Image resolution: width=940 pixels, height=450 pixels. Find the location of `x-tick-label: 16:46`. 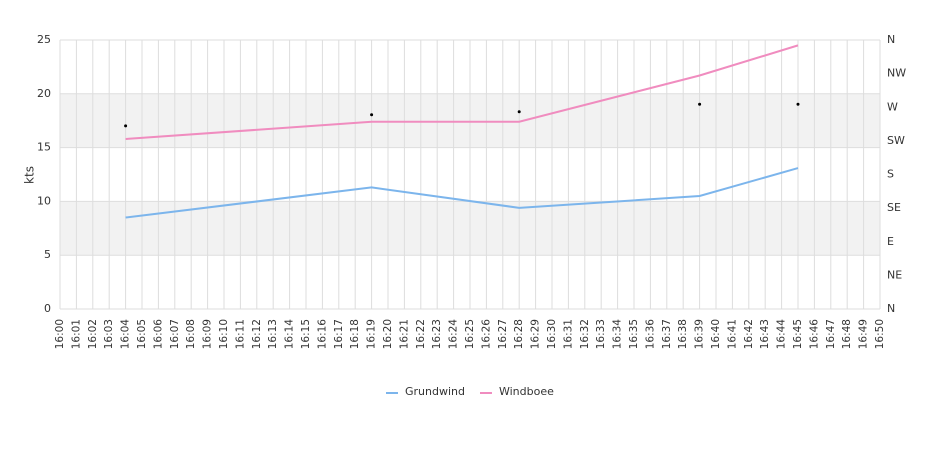

x-tick-label: 16:46 is located at coordinates (814, 334).